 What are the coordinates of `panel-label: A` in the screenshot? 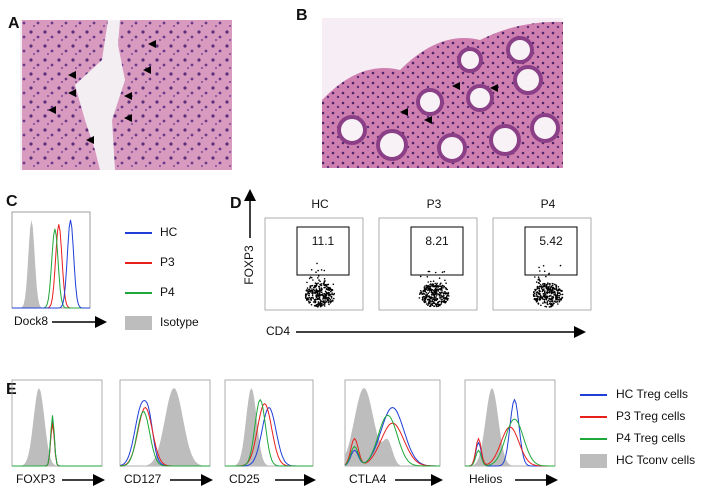 It's located at (14, 23).